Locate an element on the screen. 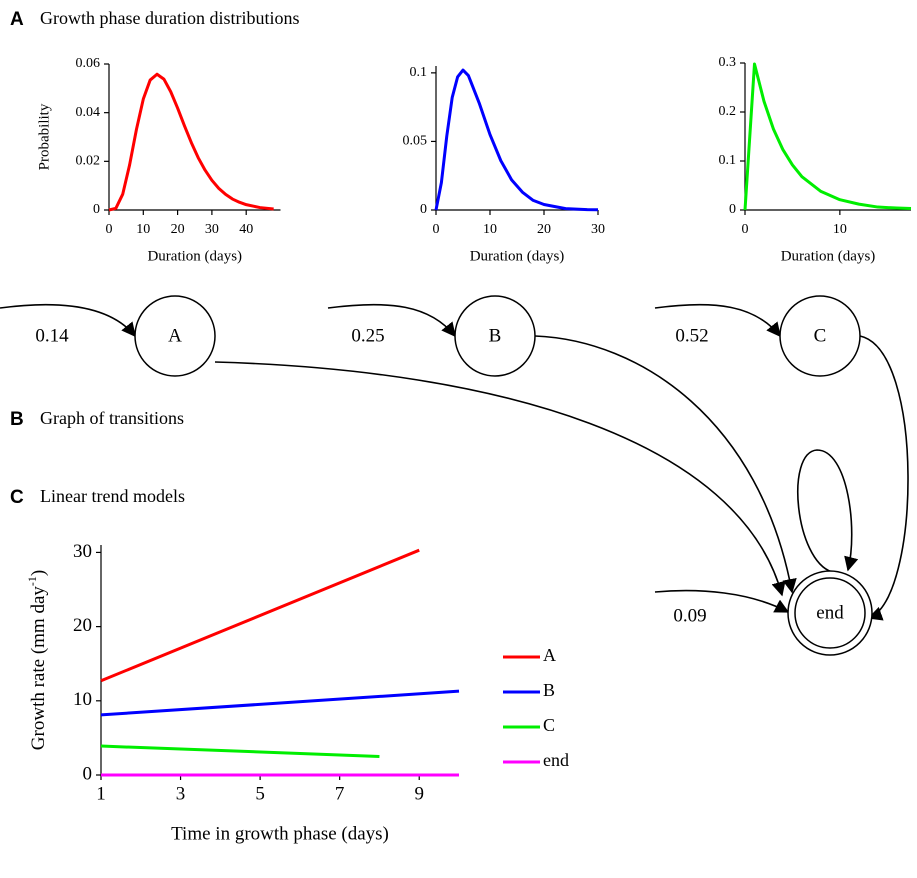  x-tick-label: 7 is located at coordinates (340, 793).